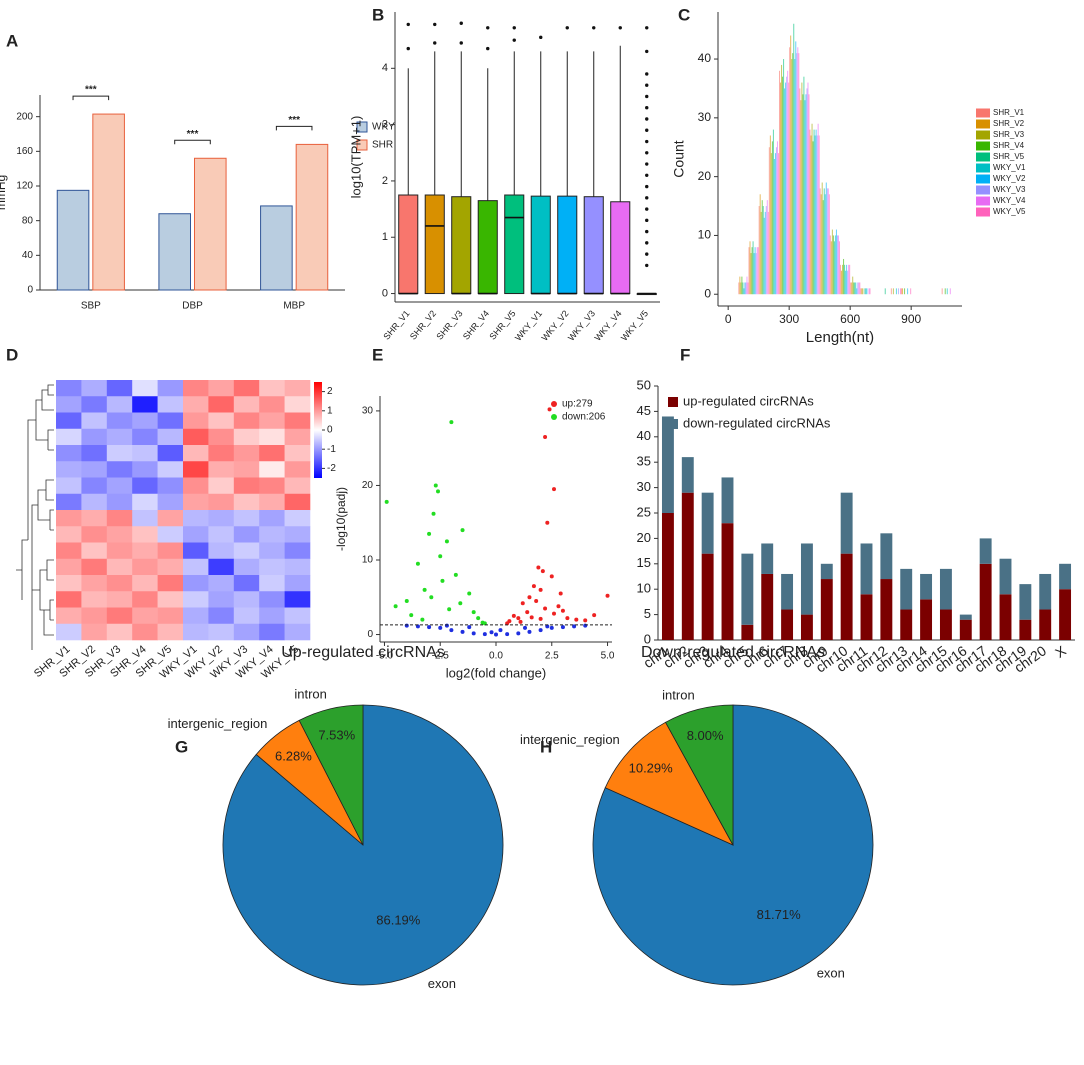 The image size is (1084, 1065). Describe the element at coordinates (330, 410) in the screenshot. I see `colorbar-label: 1` at that location.